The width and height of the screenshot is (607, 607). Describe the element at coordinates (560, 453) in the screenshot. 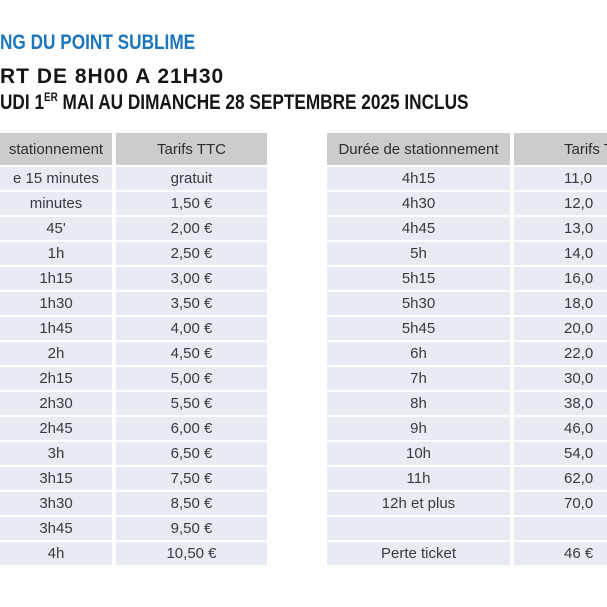

I see `price-cell: 54,0` at that location.